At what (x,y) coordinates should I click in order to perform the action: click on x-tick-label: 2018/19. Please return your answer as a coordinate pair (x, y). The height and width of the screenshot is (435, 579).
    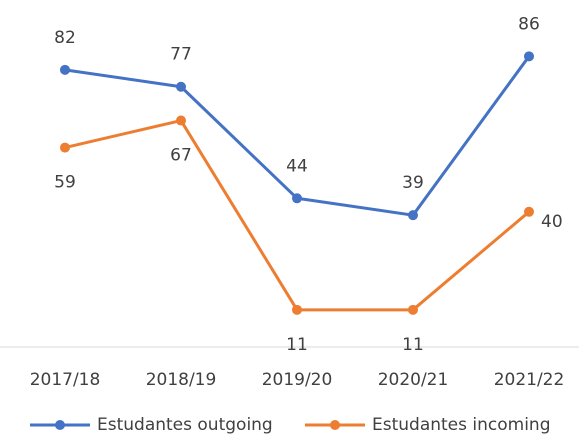
    Looking at the image, I should click on (181, 380).